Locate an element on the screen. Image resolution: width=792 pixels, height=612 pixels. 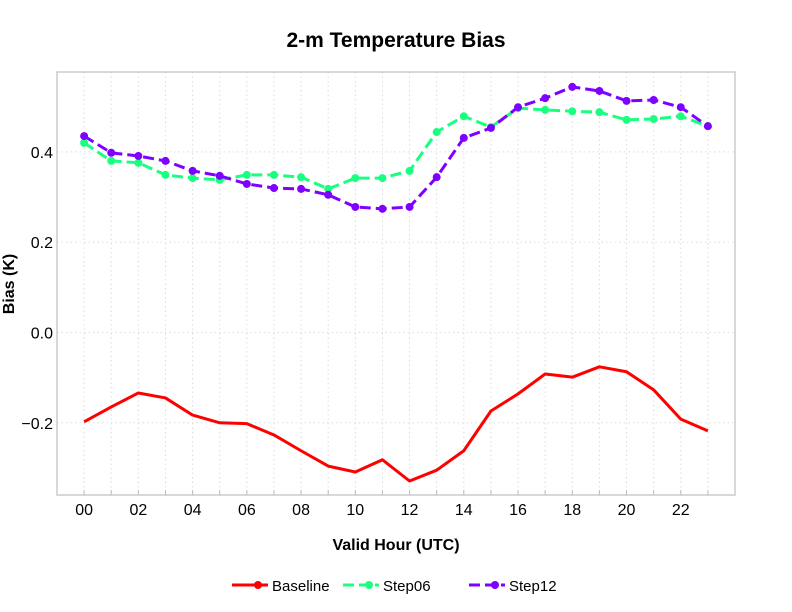
x-tick-label: 00 is located at coordinates (84, 510).